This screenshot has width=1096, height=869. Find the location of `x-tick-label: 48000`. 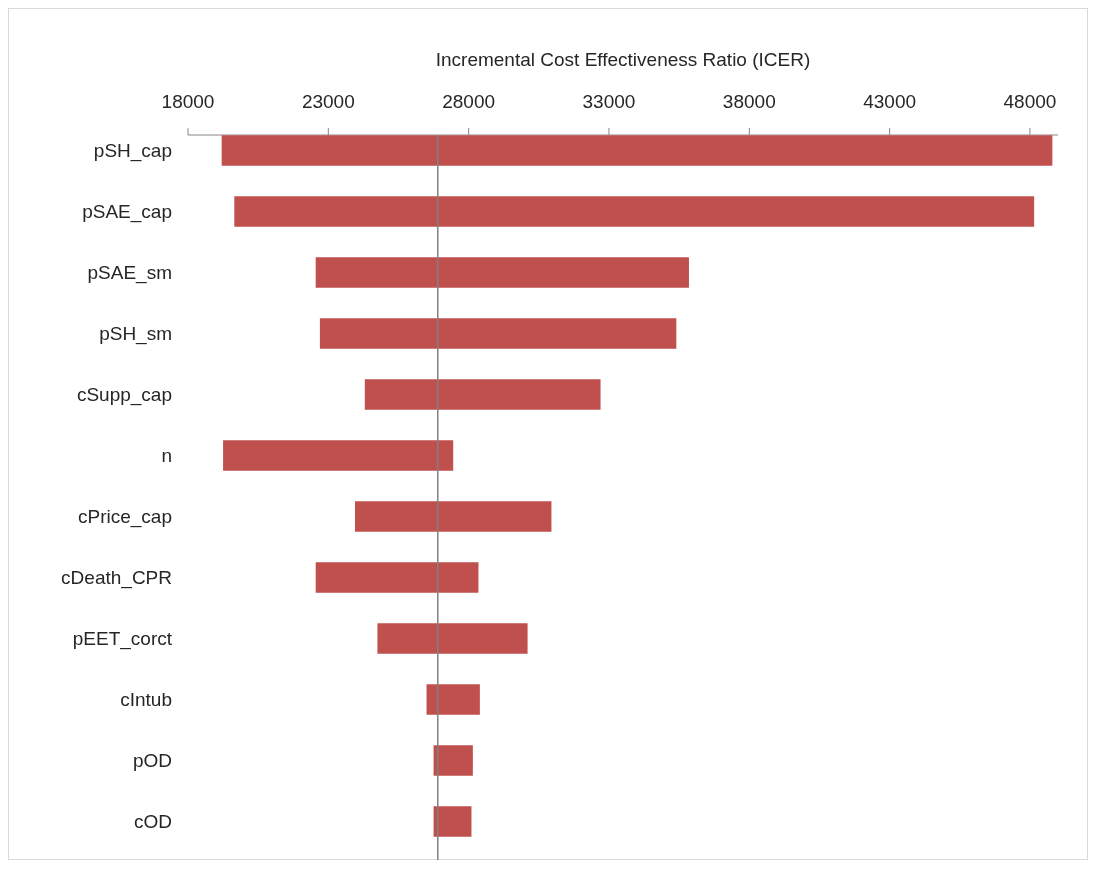

x-tick-label: 48000 is located at coordinates (1030, 101).